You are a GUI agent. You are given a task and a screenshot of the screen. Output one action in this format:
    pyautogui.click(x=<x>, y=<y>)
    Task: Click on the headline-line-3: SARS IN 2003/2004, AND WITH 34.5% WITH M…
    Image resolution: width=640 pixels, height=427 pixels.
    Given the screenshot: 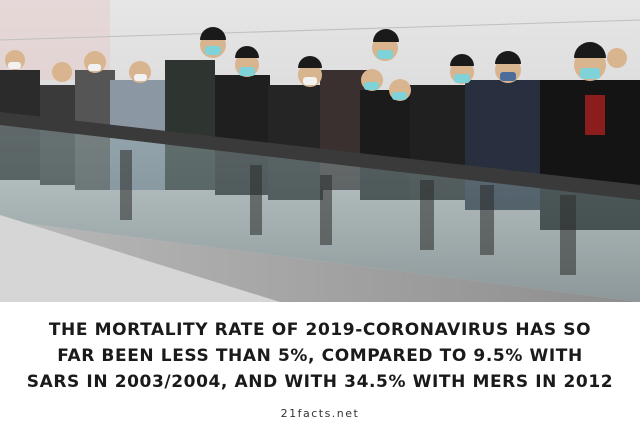 What is the action you would take?
    pyautogui.click(x=320, y=382)
    